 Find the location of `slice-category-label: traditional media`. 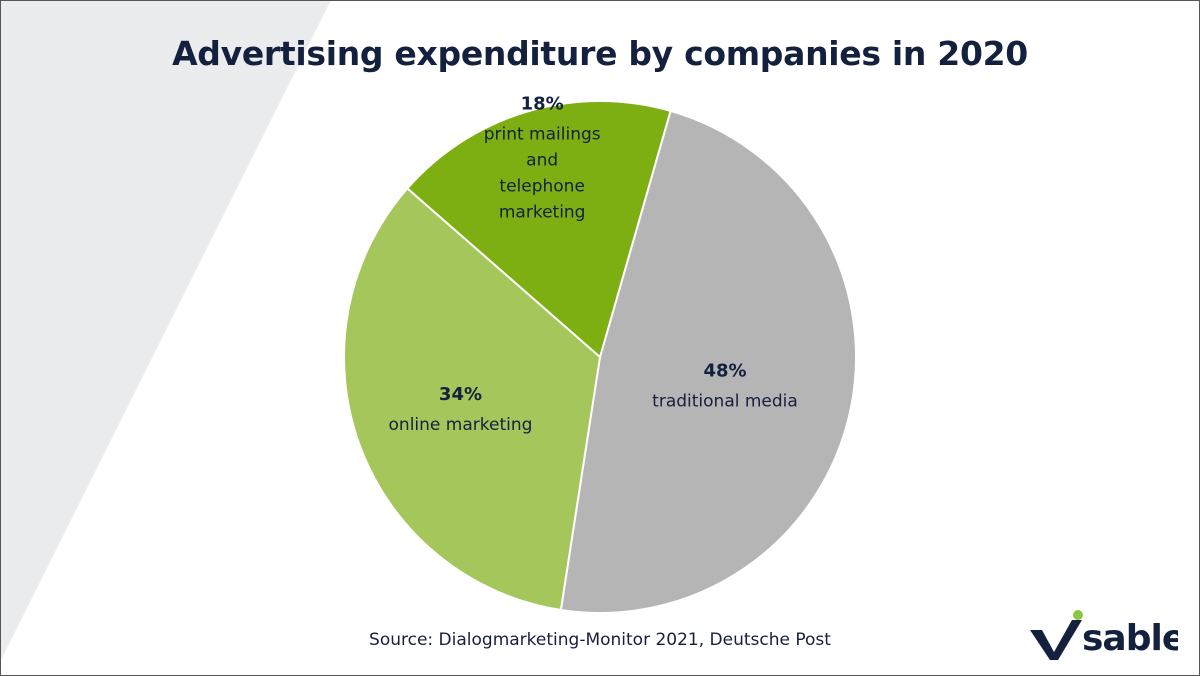

slice-category-label: traditional media is located at coordinates (725, 401).